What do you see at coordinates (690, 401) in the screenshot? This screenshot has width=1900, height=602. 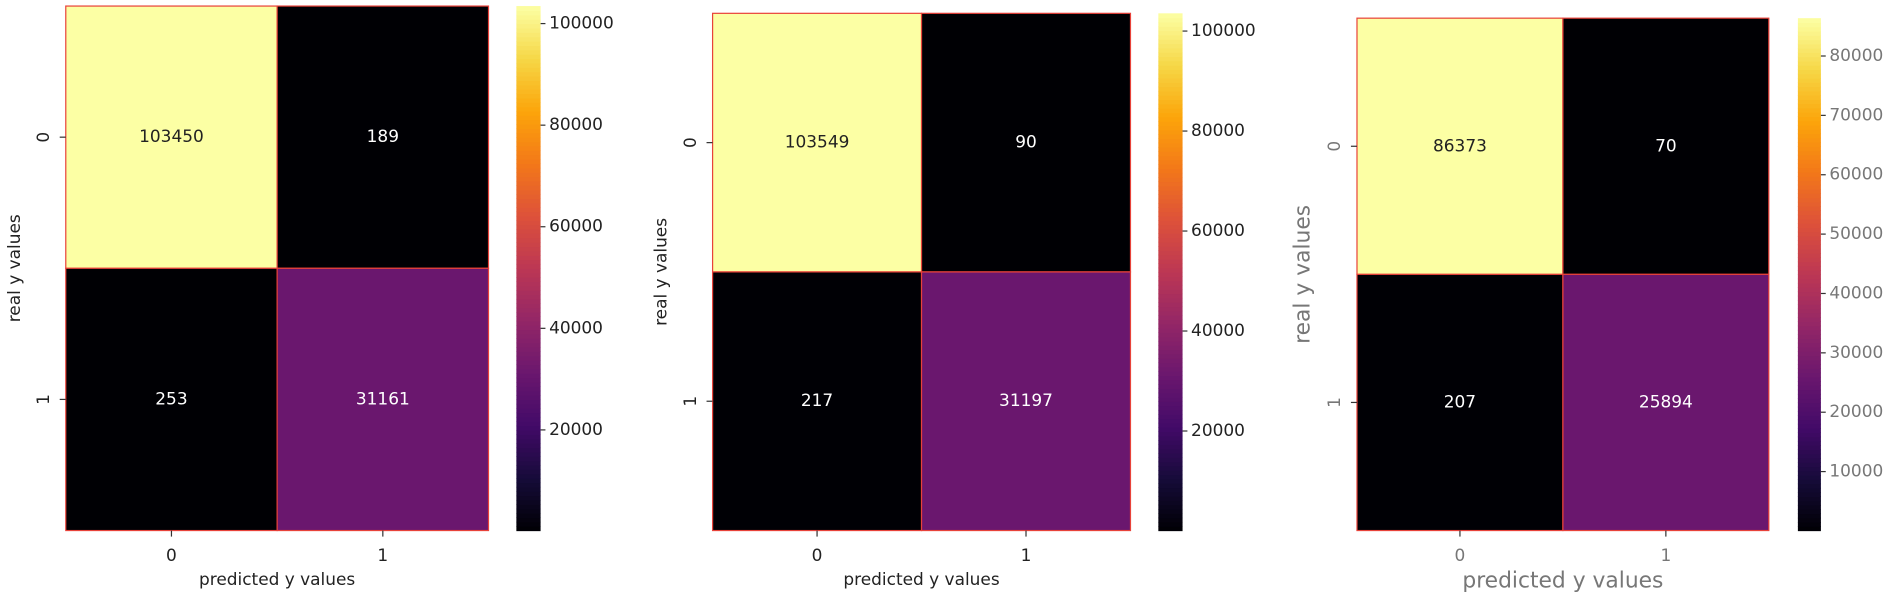 I see `y-tick-label: 1` at bounding box center [690, 401].